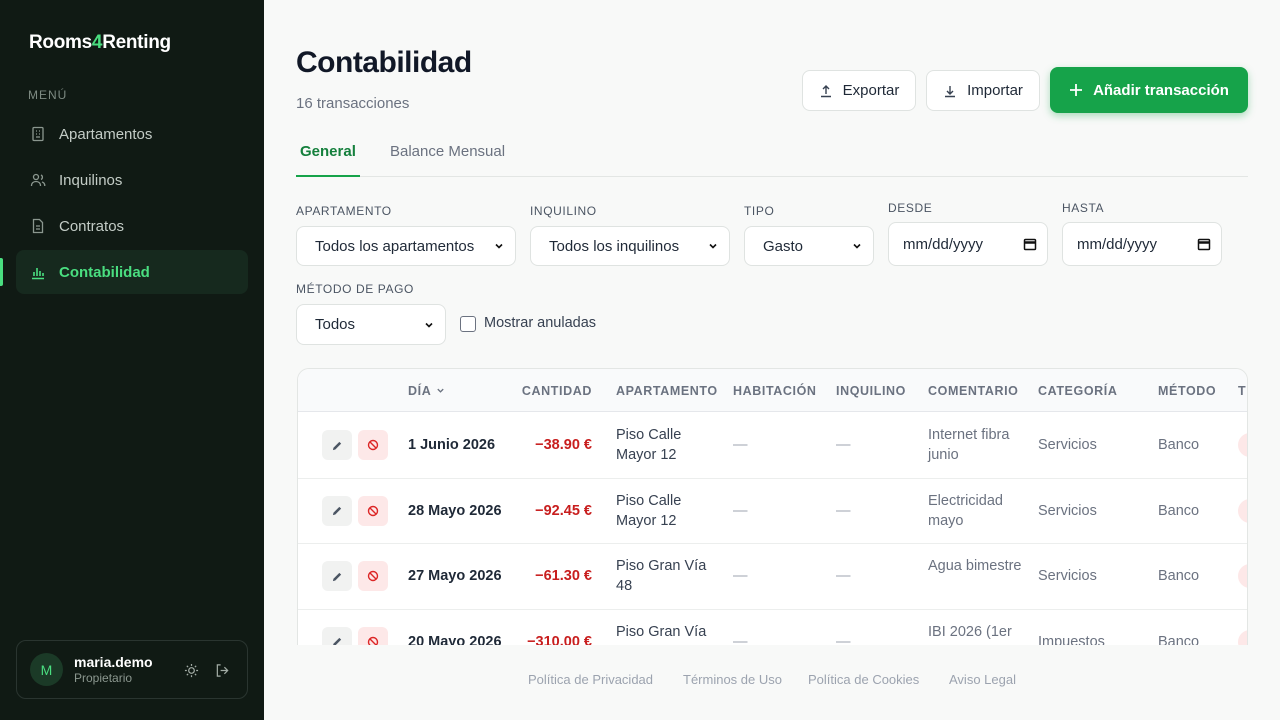 The height and width of the screenshot is (720, 1280). What do you see at coordinates (556, 390) in the screenshot?
I see `column-title: CANTIDAD` at bounding box center [556, 390].